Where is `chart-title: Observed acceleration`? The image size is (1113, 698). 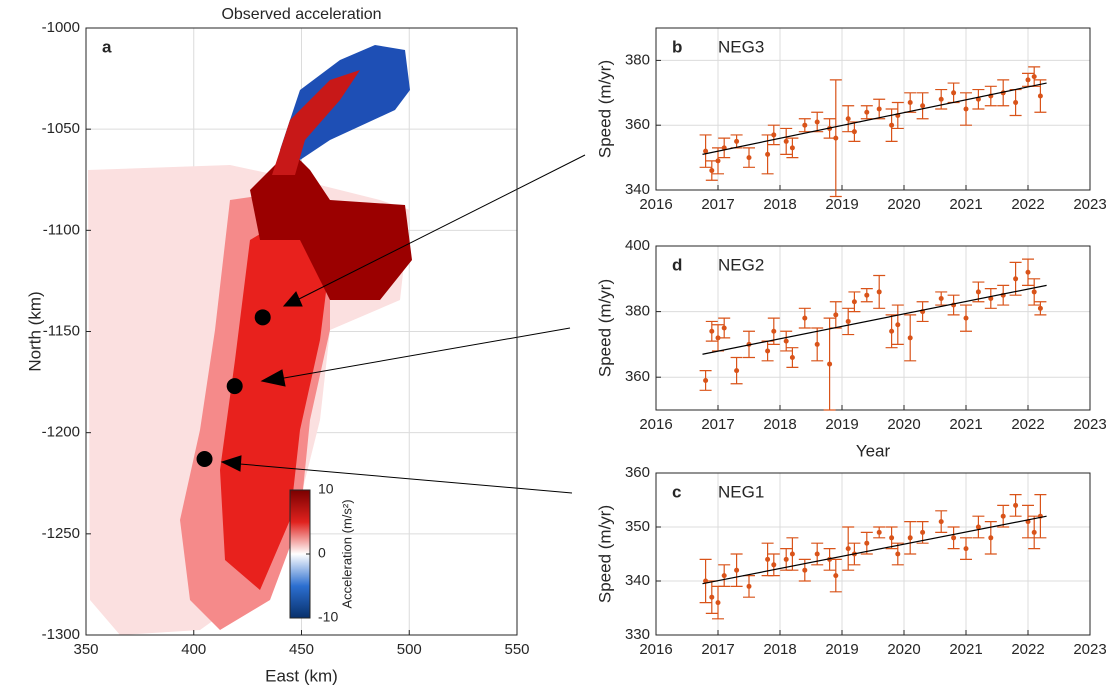
chart-title: Observed acceleration is located at coordinates (301, 14).